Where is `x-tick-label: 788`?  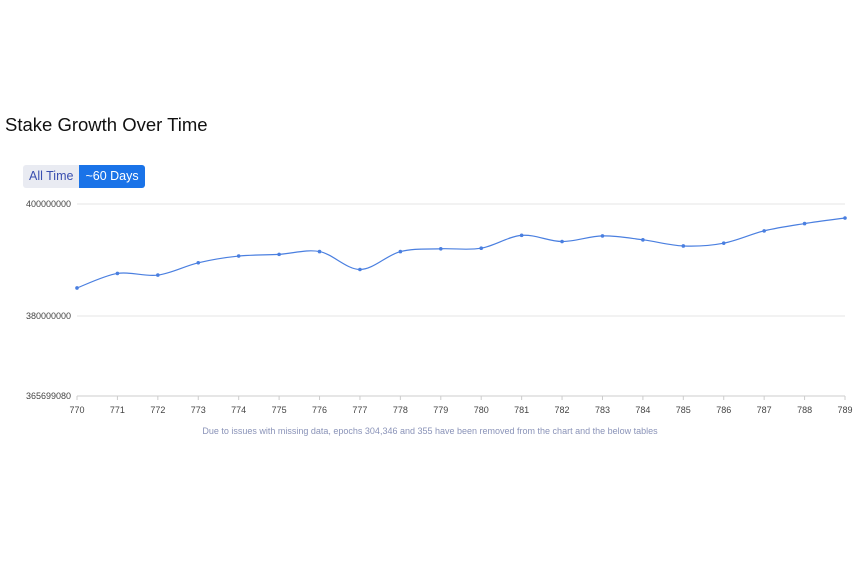 x-tick-label: 788 is located at coordinates (804, 410).